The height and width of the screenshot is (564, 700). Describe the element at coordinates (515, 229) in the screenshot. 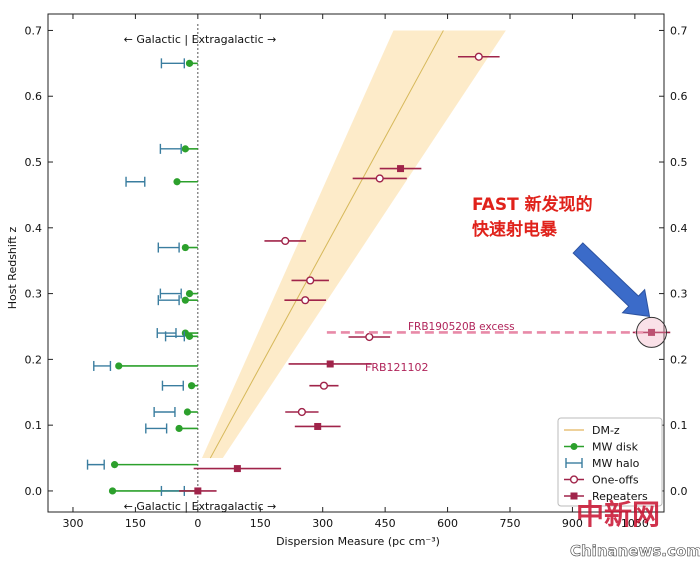

I see `highlight-text-line2: 快速射电暴` at that location.